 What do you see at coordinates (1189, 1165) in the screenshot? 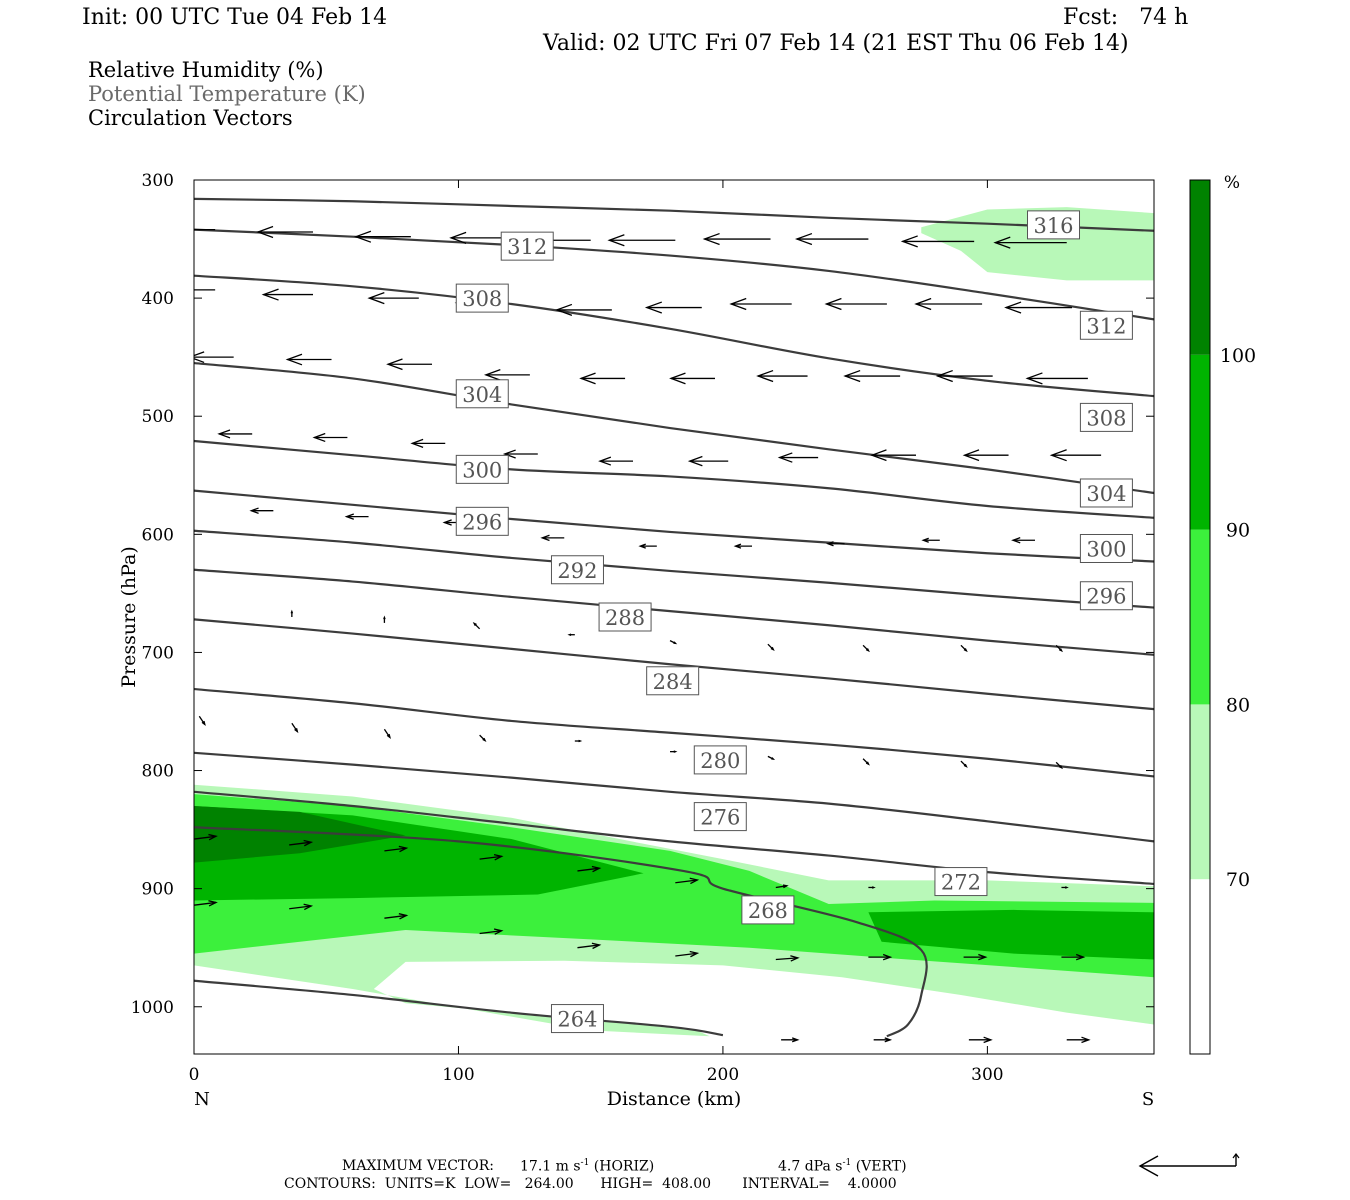
I see `max-vector-key` at bounding box center [1189, 1165].